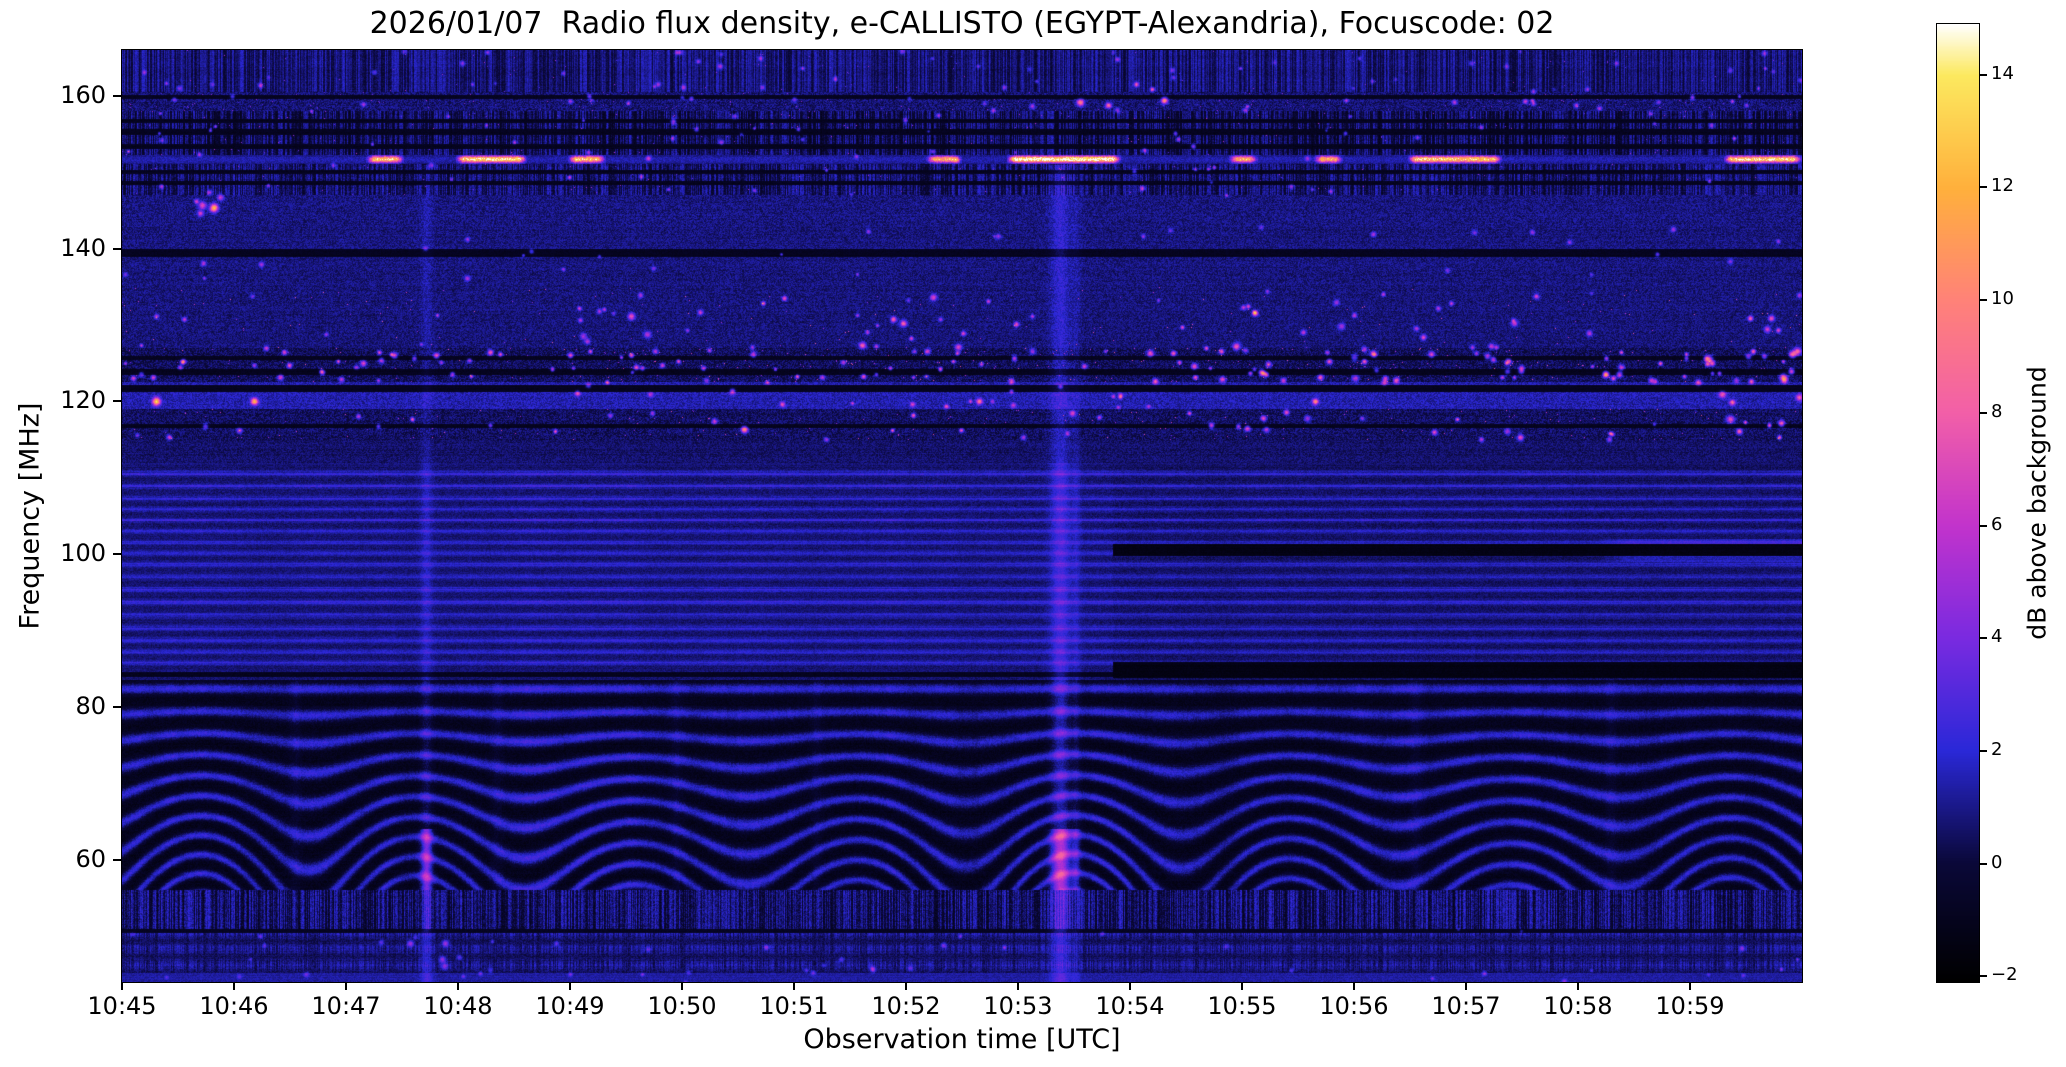  I want to click on colorbar-tick-label: 14, so click(2002, 73).